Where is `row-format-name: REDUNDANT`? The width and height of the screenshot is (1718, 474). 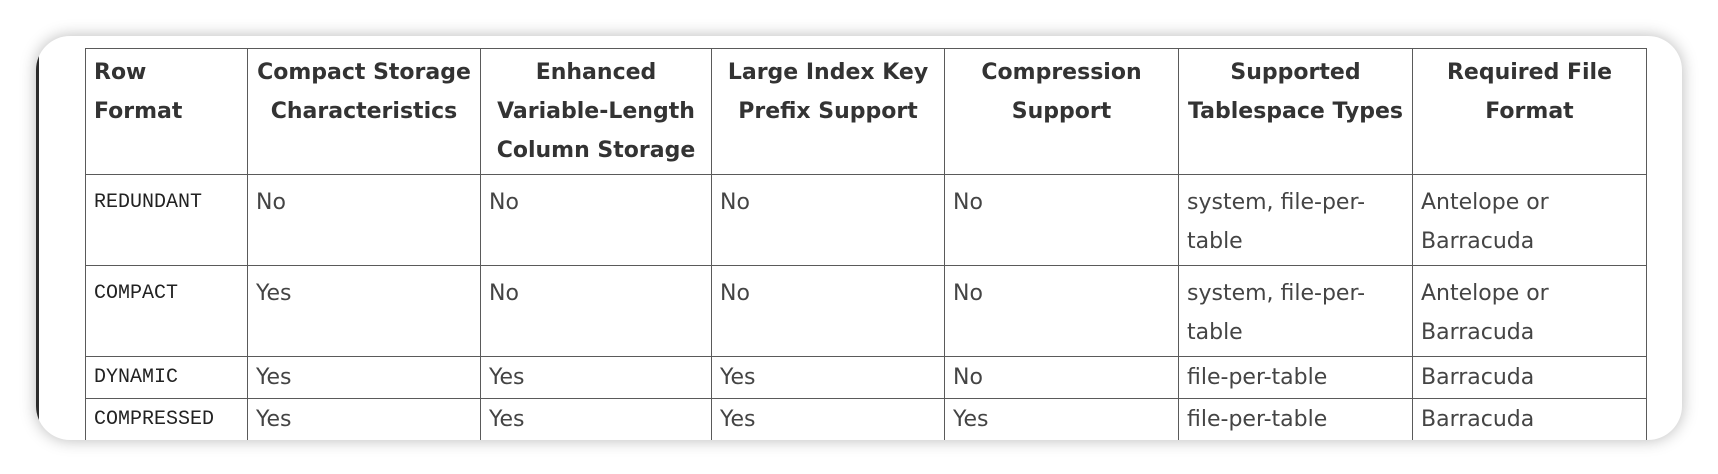
row-format-name: REDUNDANT is located at coordinates (166, 220).